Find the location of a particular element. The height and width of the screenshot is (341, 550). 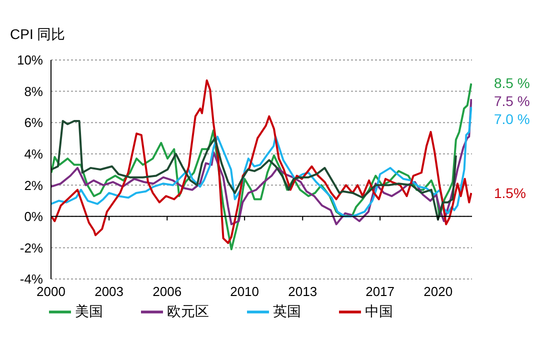

y-tick-label: -4% is located at coordinates (32, 279).